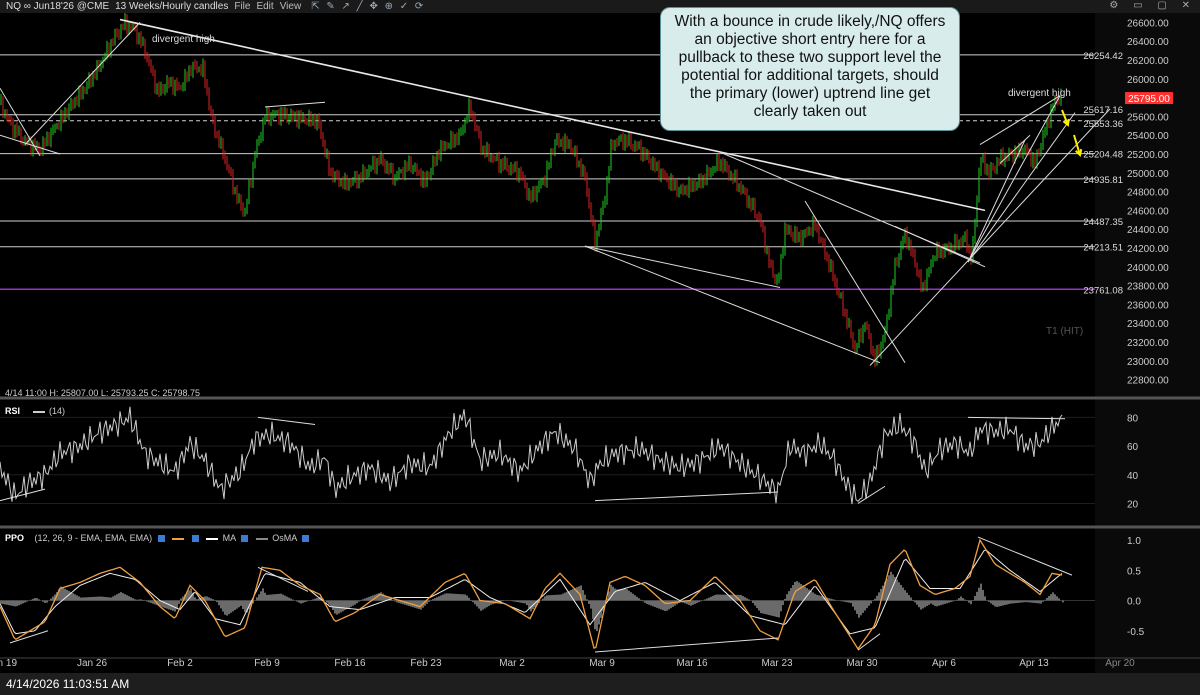  Describe the element at coordinates (161, 539) in the screenshot. I see `ppo-checkbox` at that location.